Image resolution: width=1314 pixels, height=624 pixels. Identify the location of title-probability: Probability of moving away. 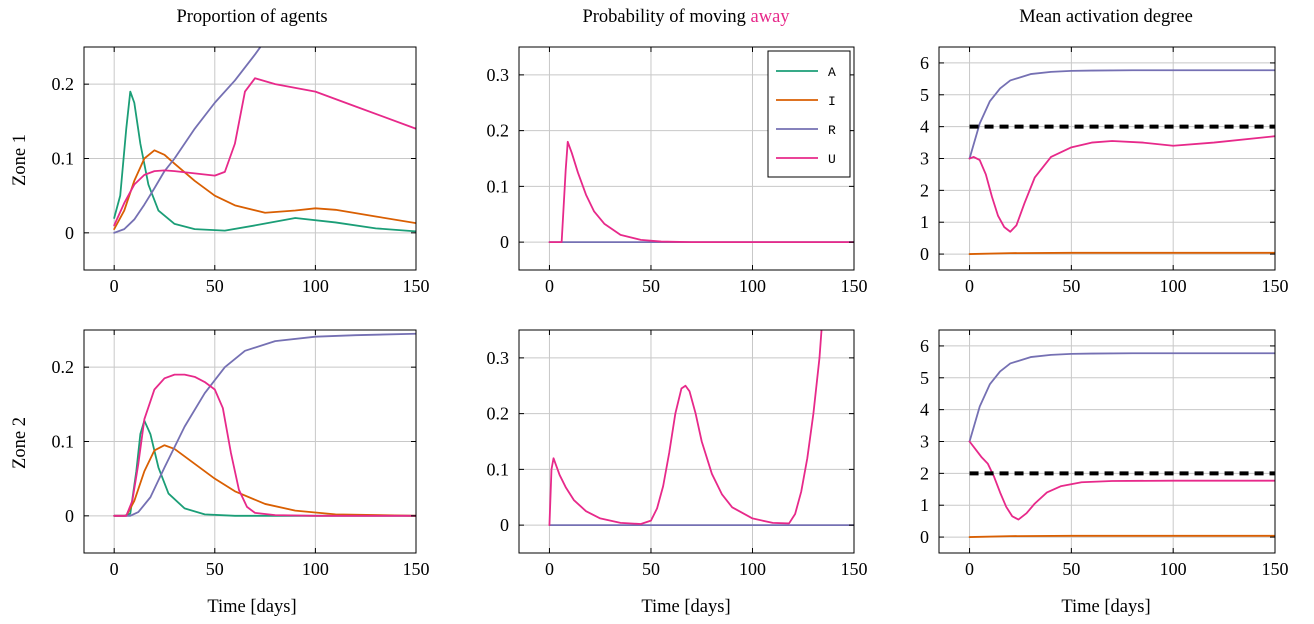
(686, 17).